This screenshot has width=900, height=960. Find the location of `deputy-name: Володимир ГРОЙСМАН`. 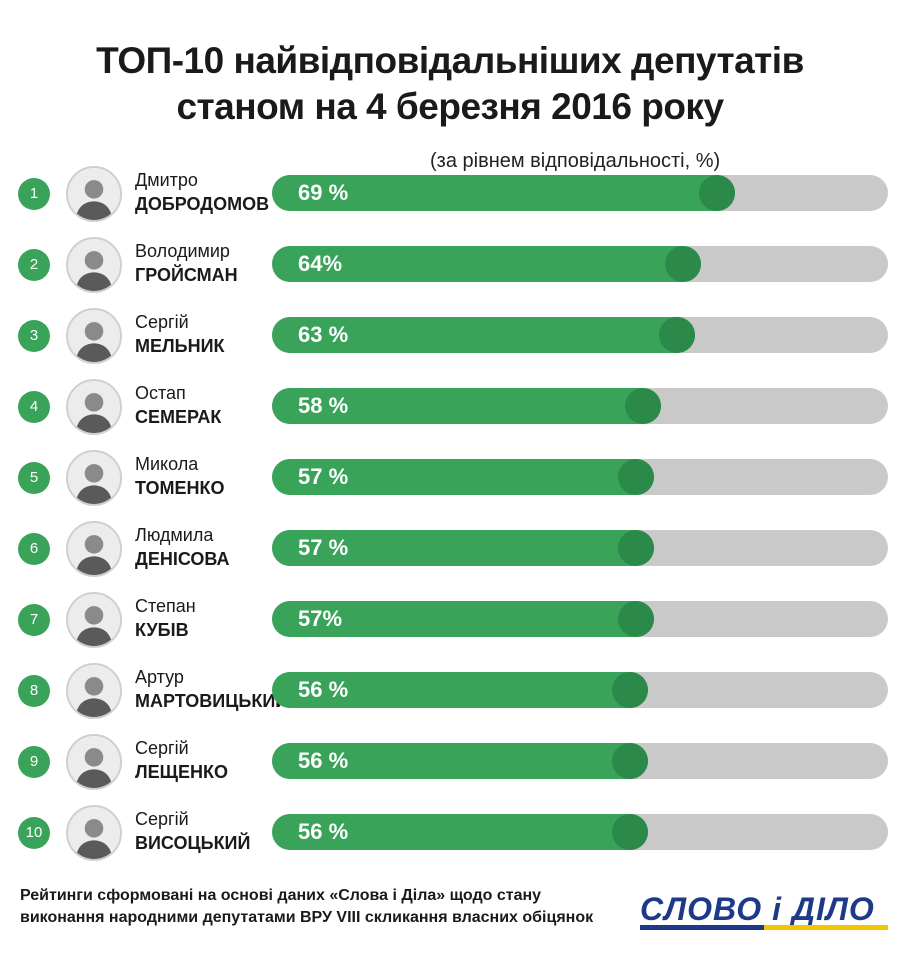

deputy-name: Володимир ГРОЙСМАН is located at coordinates (210, 263).